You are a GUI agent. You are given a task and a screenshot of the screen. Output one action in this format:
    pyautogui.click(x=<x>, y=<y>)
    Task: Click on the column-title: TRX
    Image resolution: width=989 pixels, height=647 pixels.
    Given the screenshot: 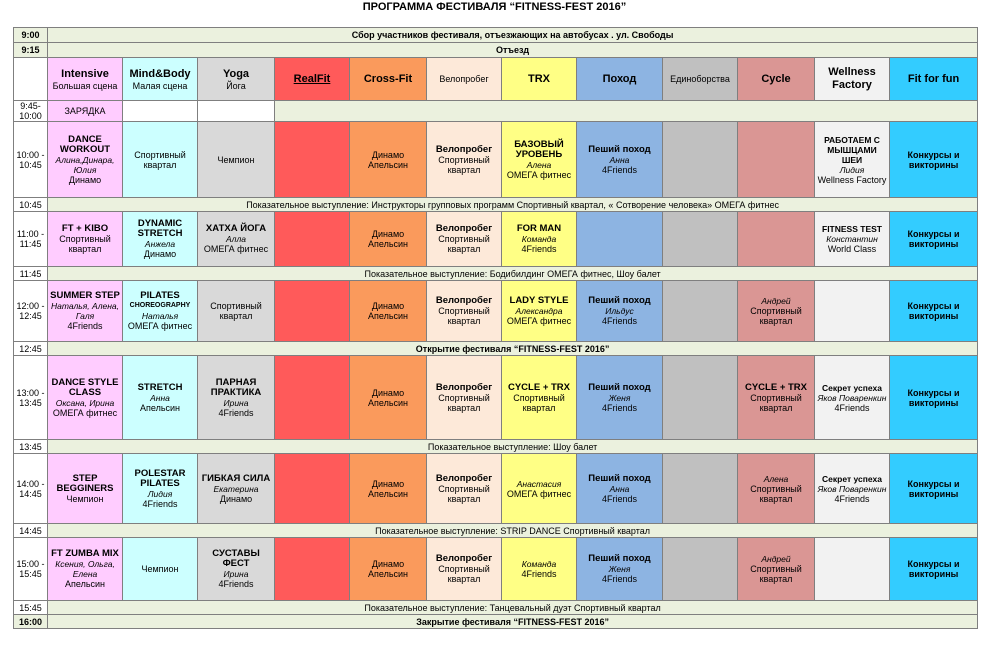 What is the action you would take?
    pyautogui.click(x=539, y=78)
    